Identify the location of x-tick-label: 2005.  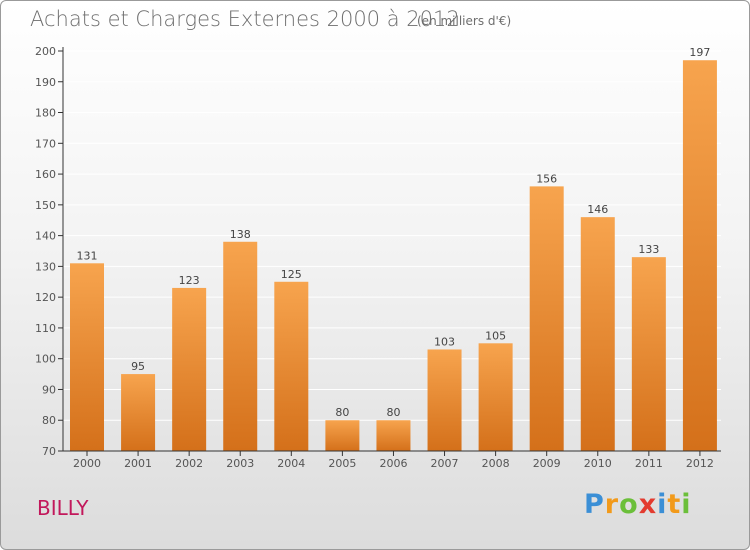
(342, 463).